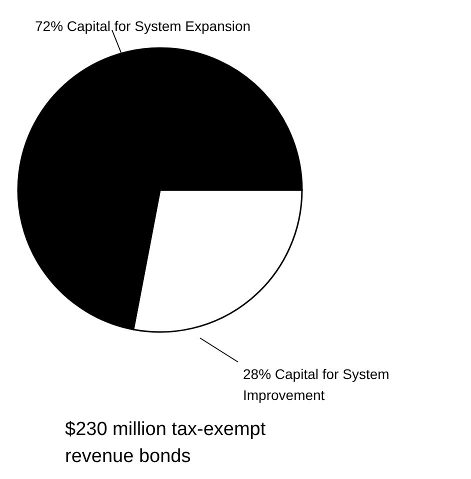  I want to click on slice-label: 72% Capital for System Expansion, so click(143, 26).